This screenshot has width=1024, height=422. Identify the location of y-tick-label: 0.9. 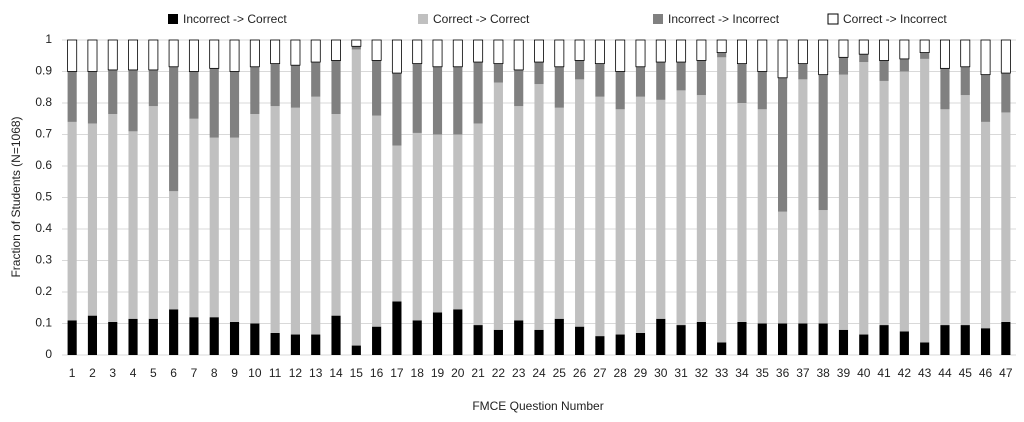
(43, 71).